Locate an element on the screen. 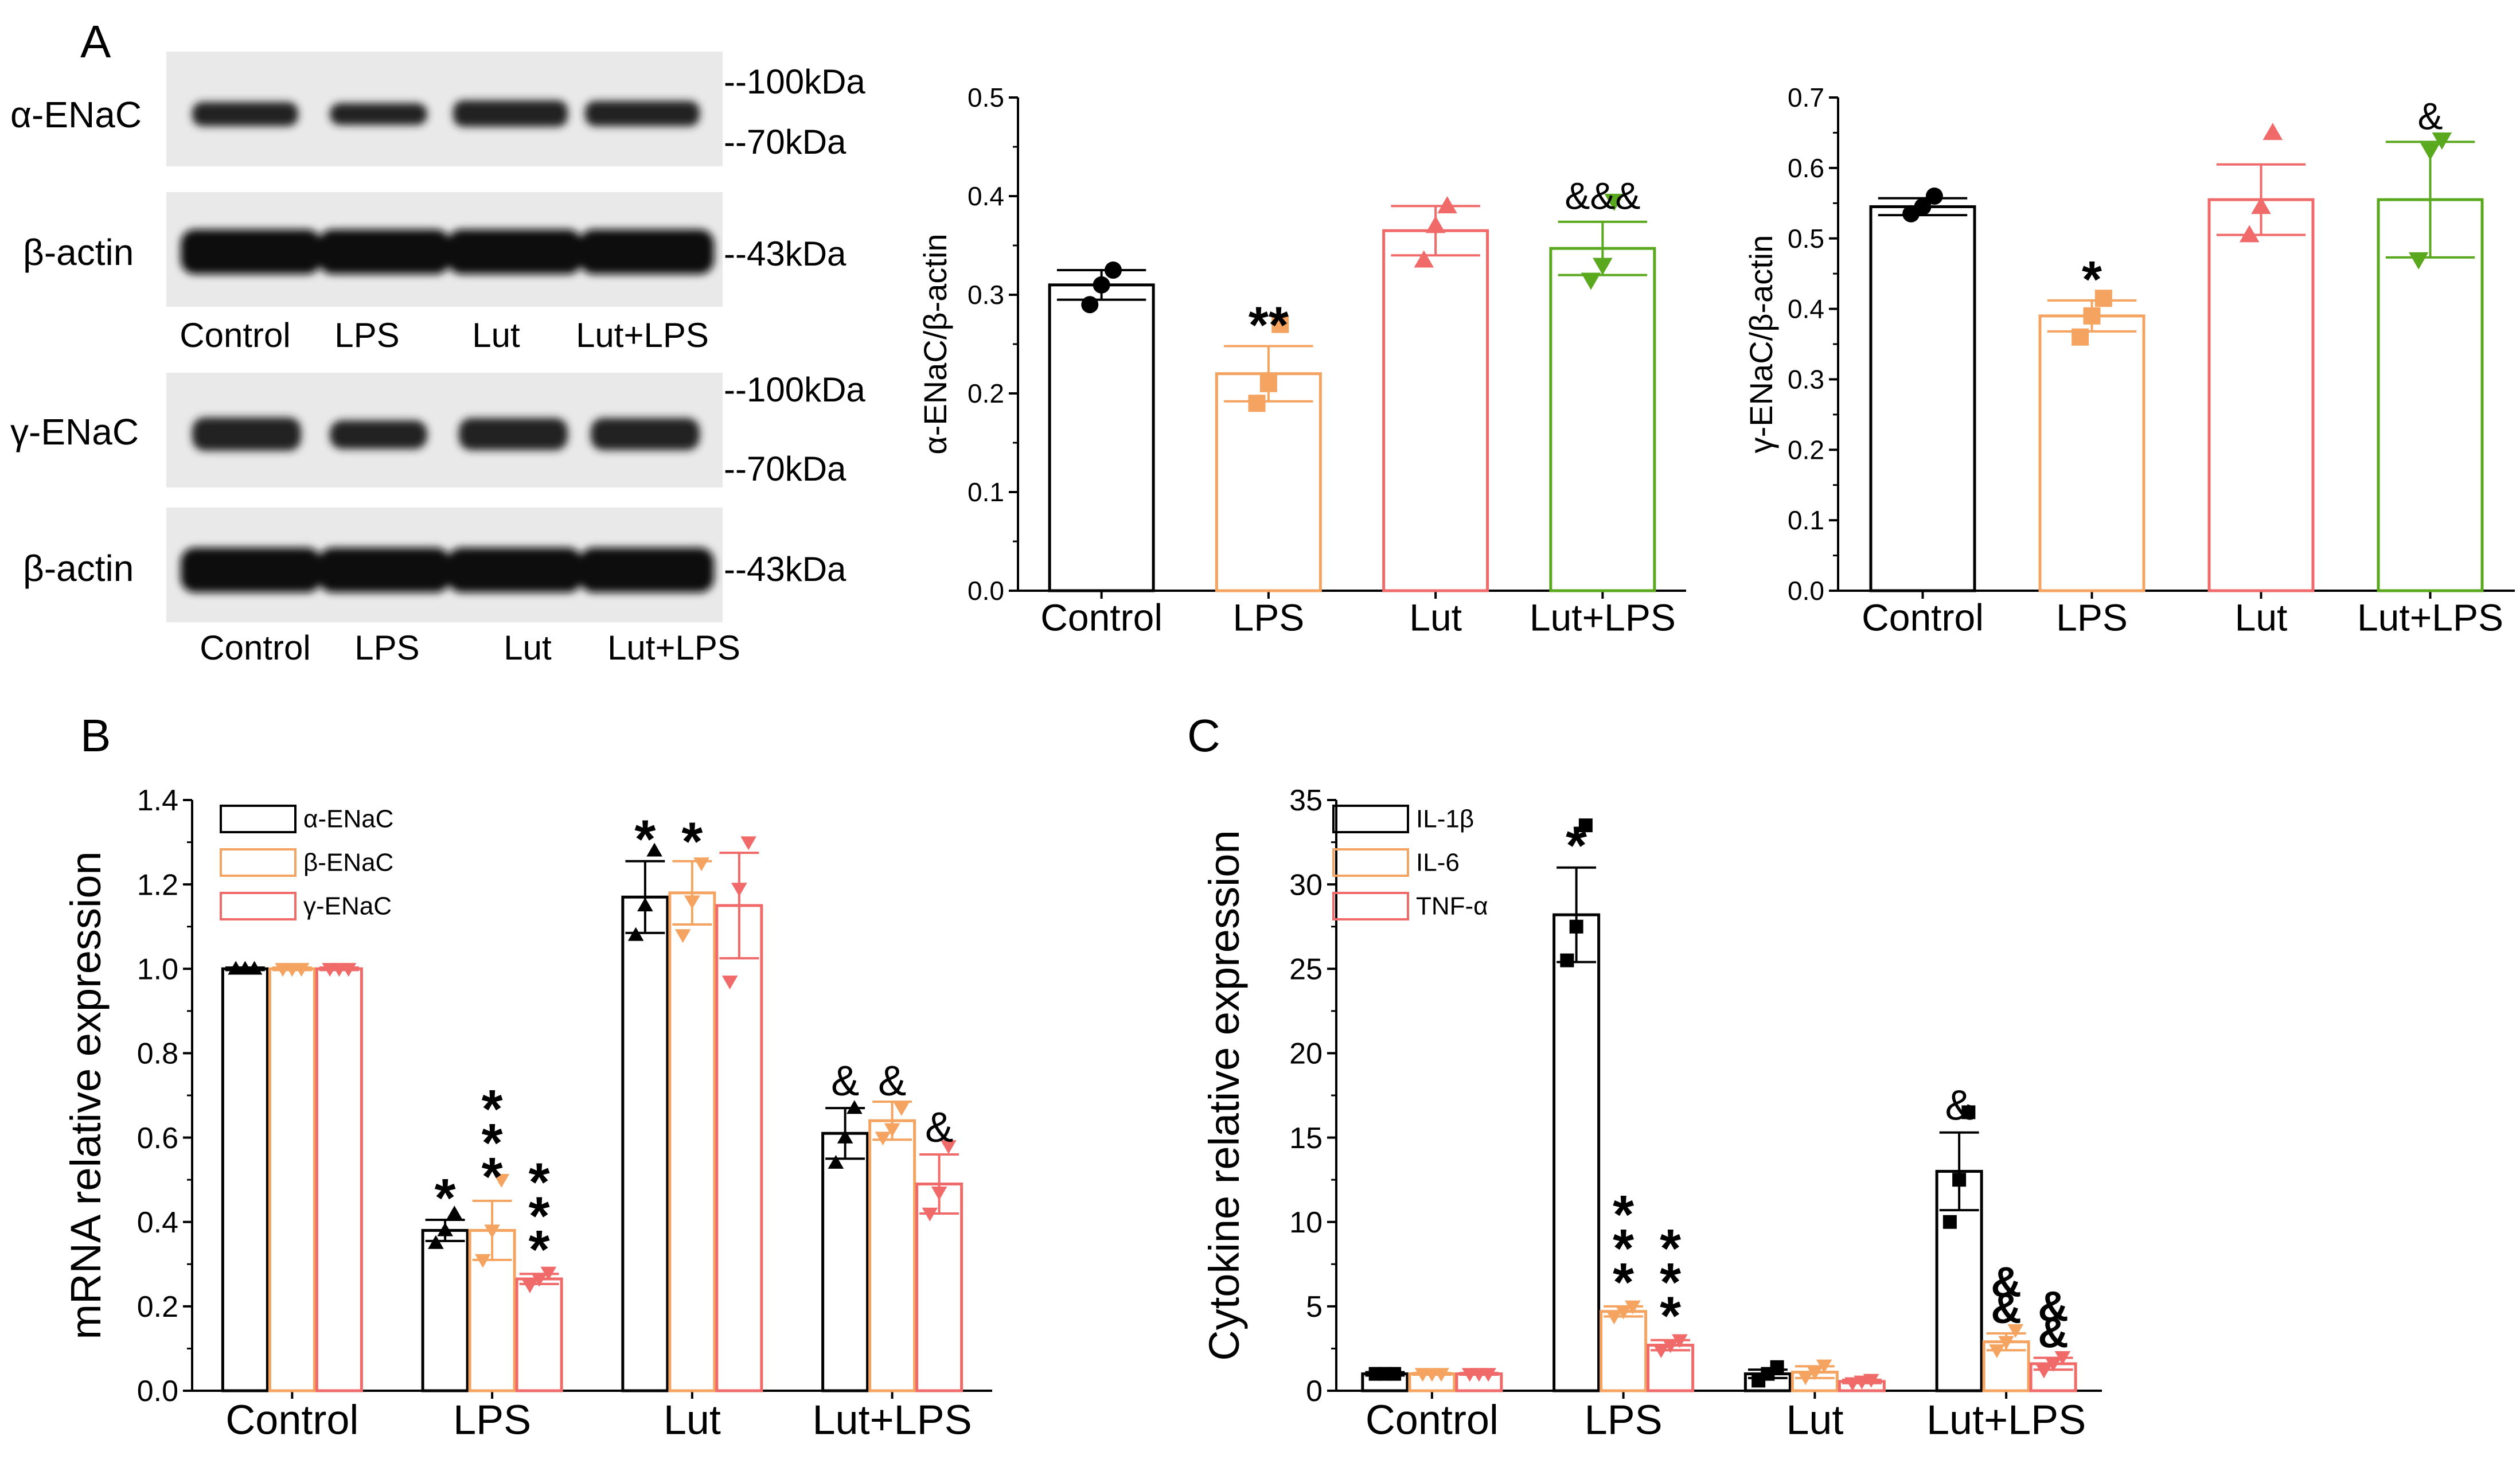  panel-label-b: B is located at coordinates (95, 735).